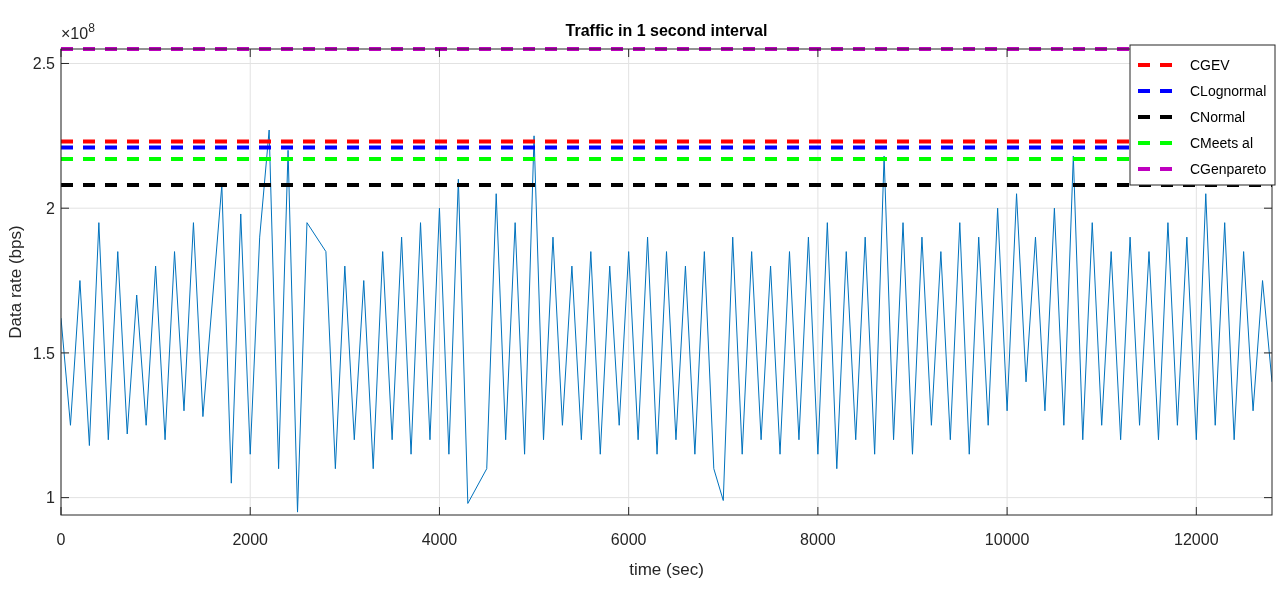 Image resolution: width=1286 pixels, height=601 pixels. I want to click on legend-label: CGEV, so click(1210, 64).